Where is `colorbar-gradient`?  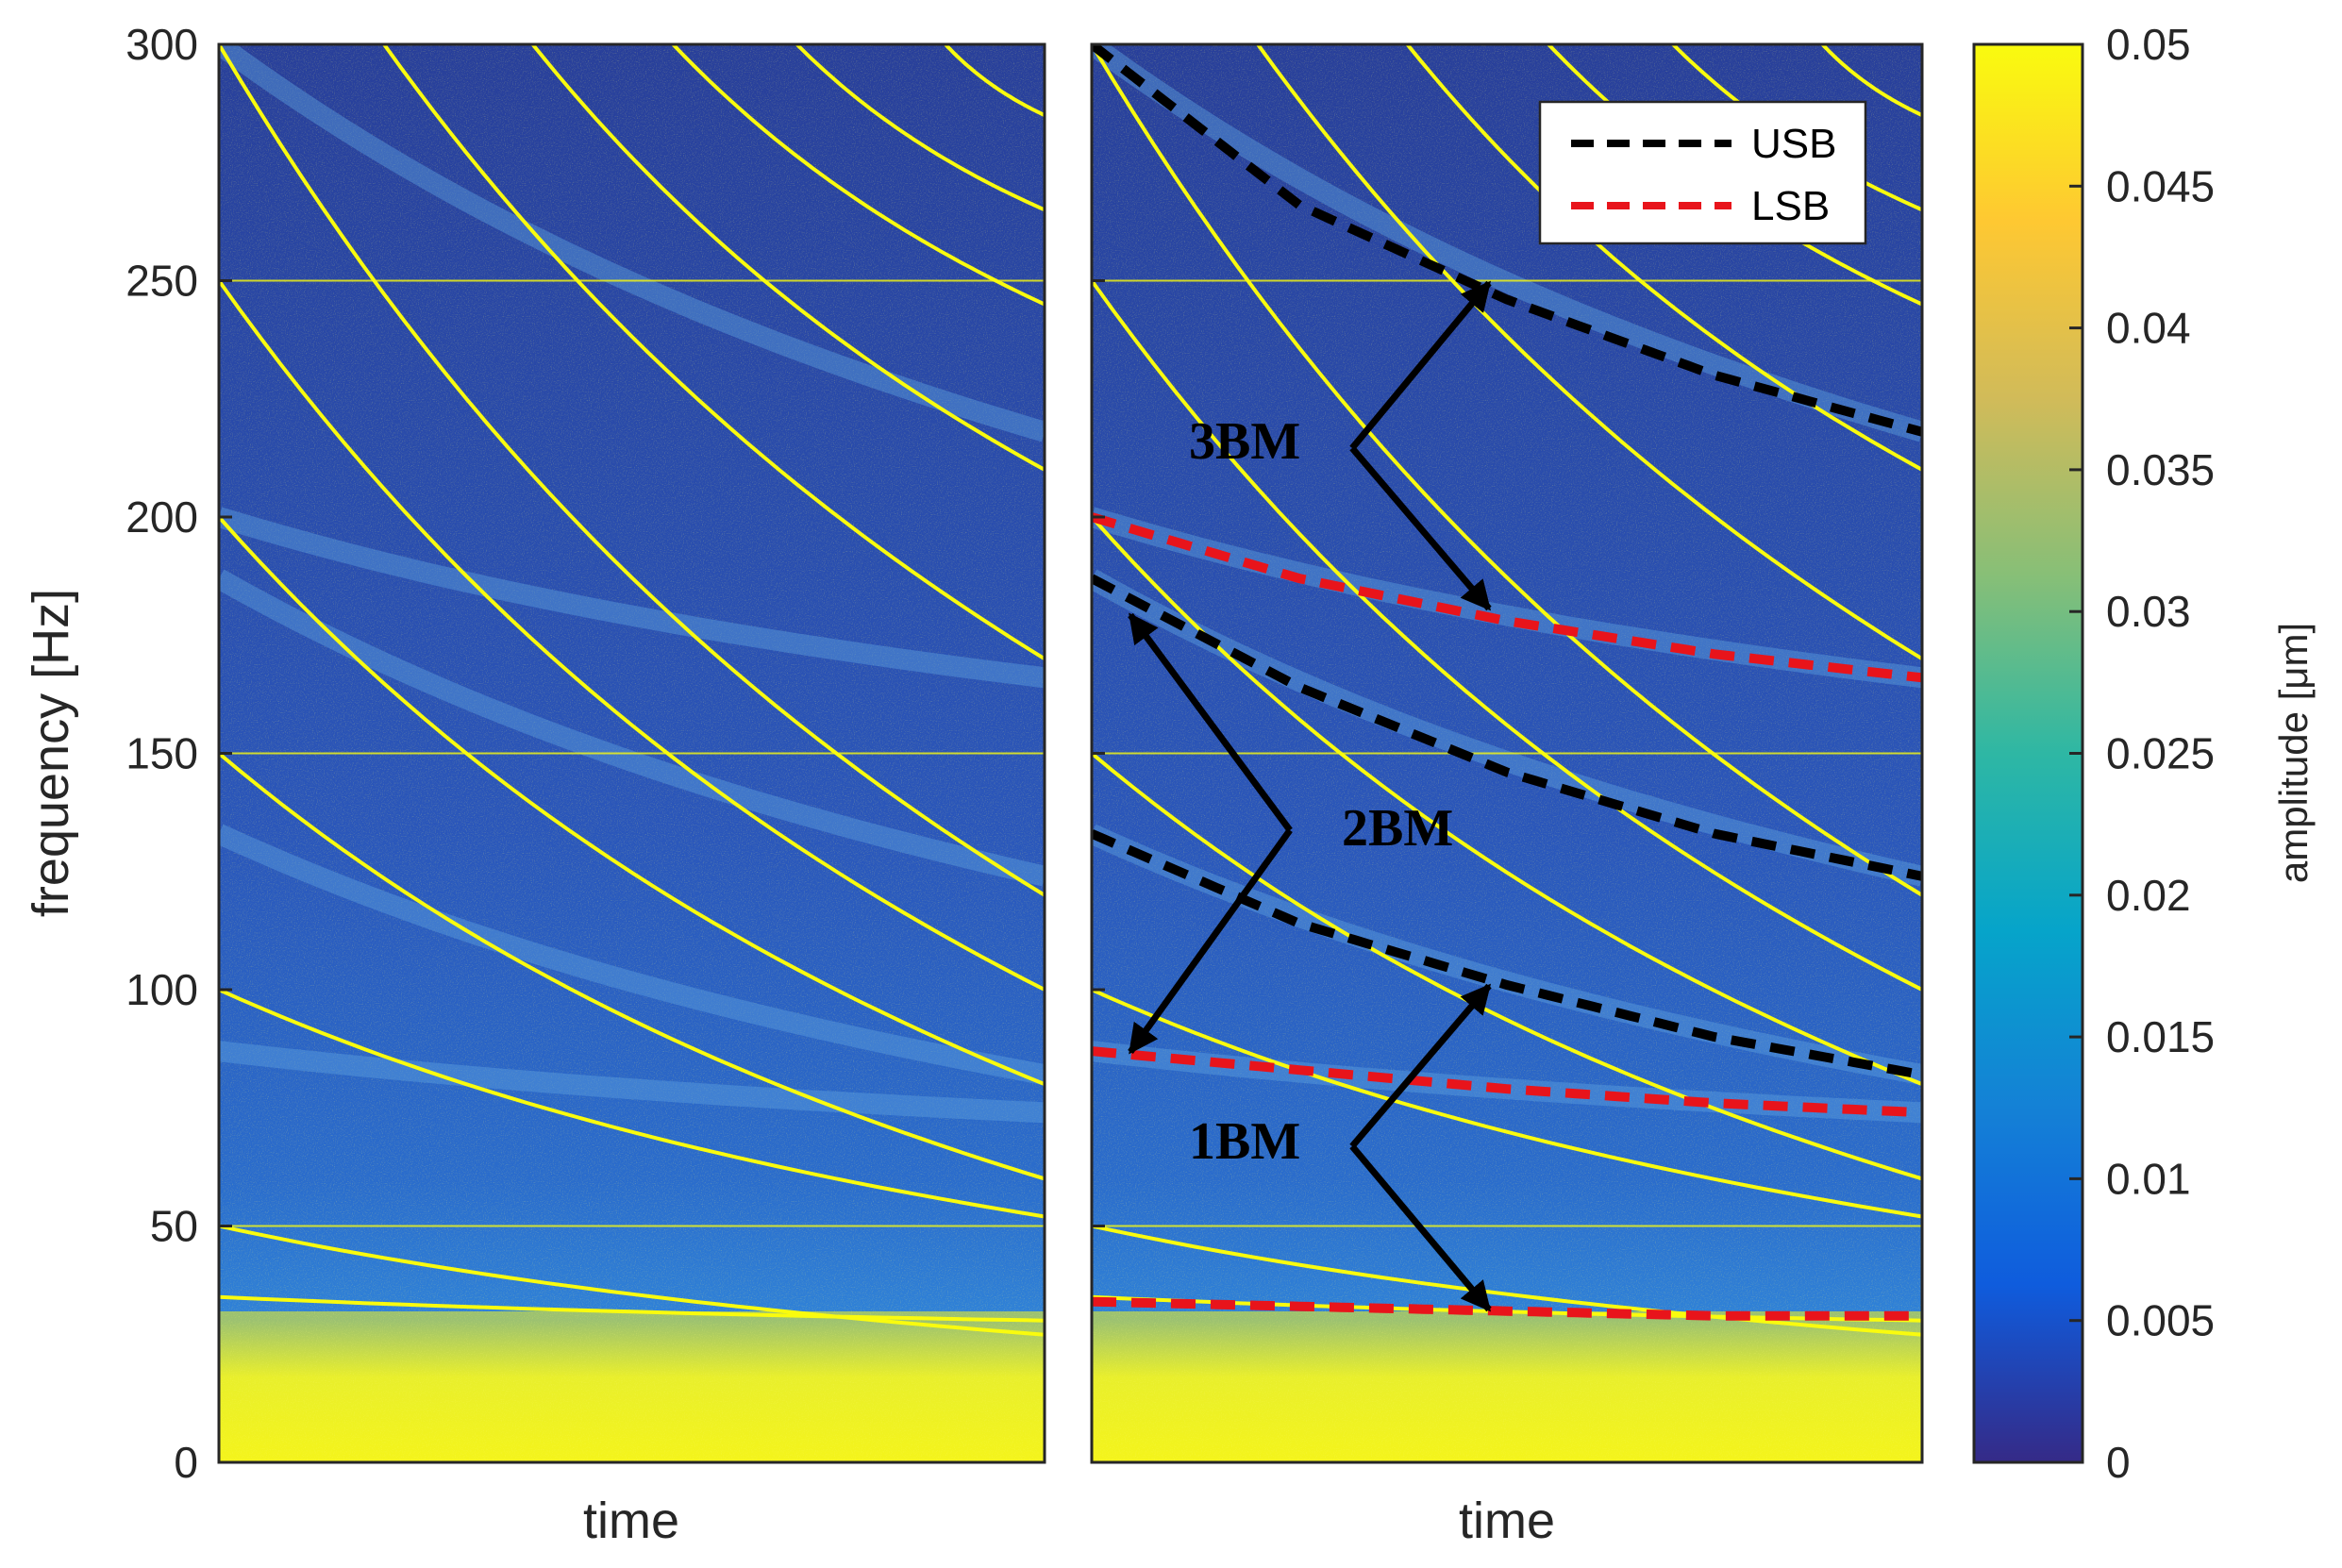
colorbar-gradient is located at coordinates (2028, 753).